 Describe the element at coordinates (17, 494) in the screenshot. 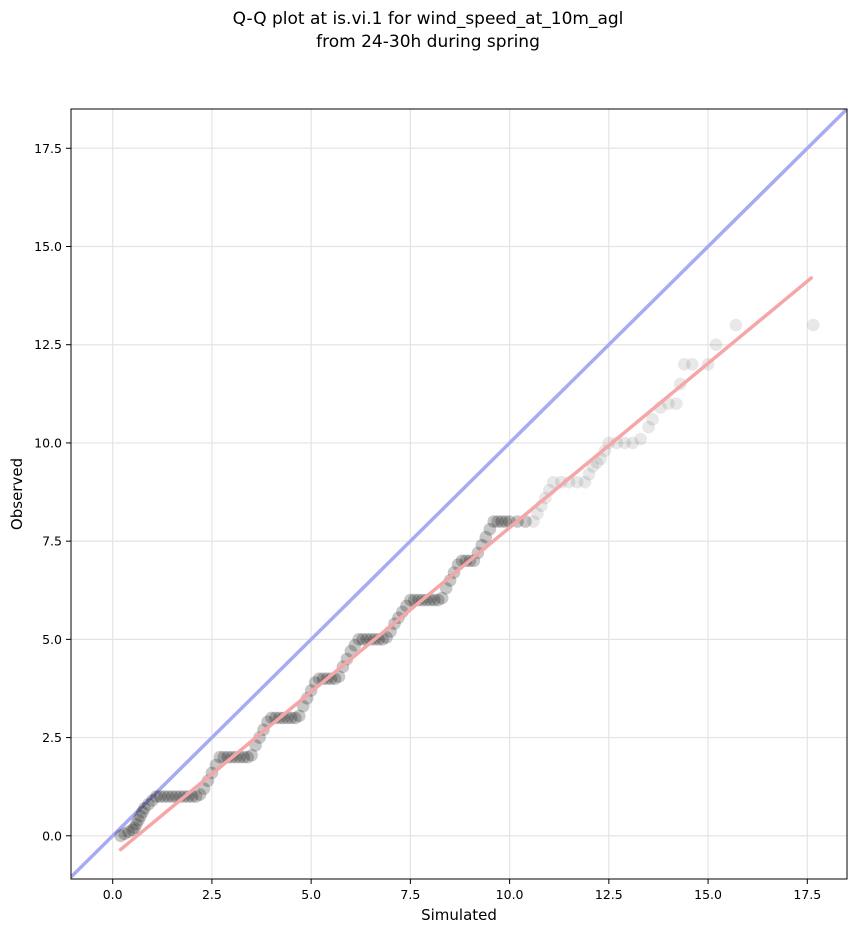

I see `y-axis-label: Observed` at that location.